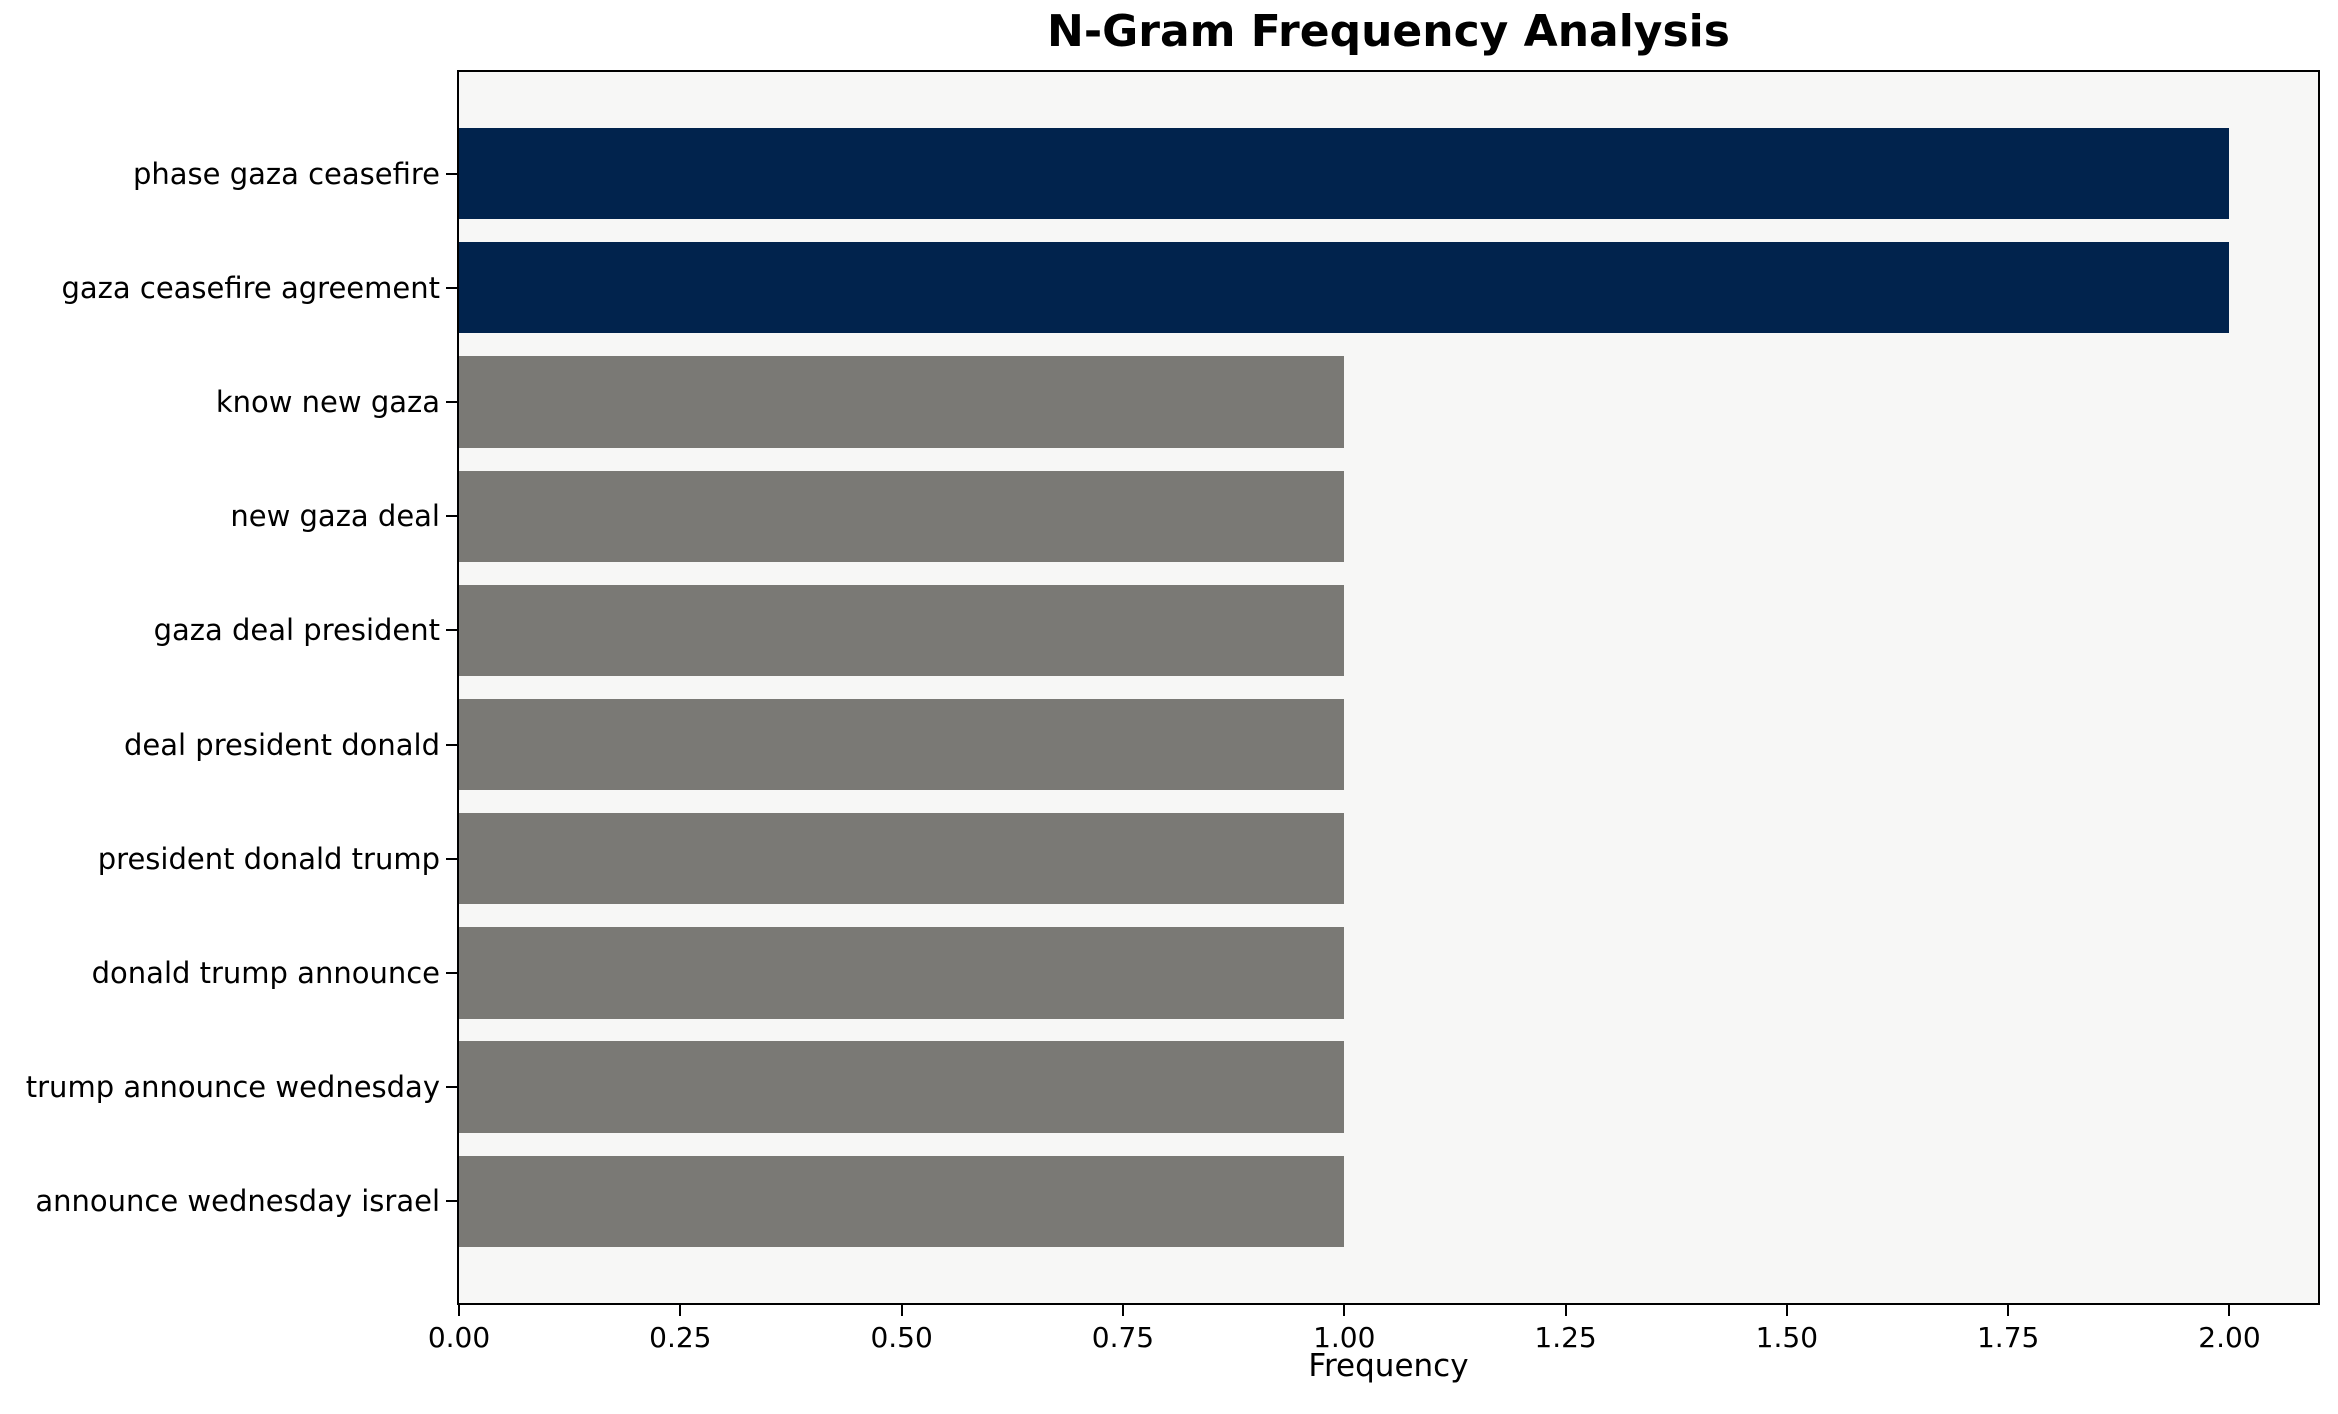 This screenshot has width=2338, height=1414. I want to click on x-tick-label: 0.25, so click(680, 1337).